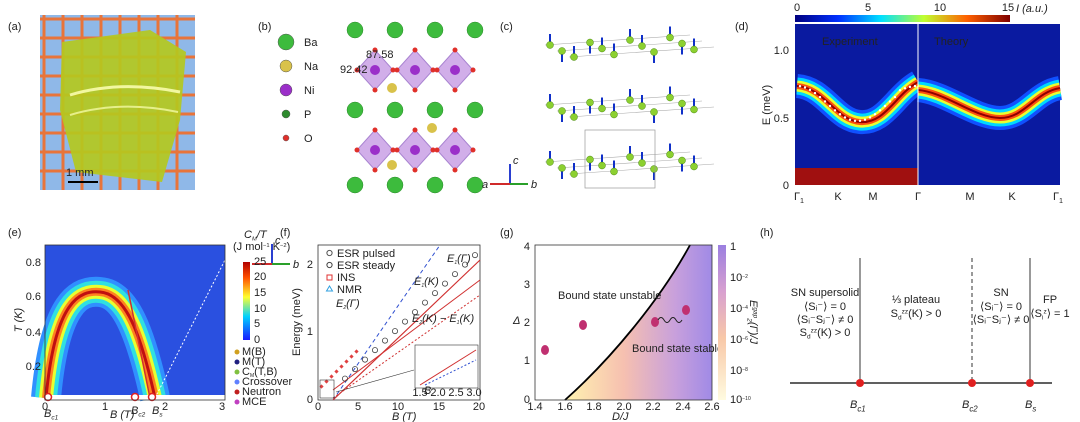 The image size is (1080, 422). Describe the element at coordinates (286, 90) in the screenshot. I see `atom-legend` at that location.